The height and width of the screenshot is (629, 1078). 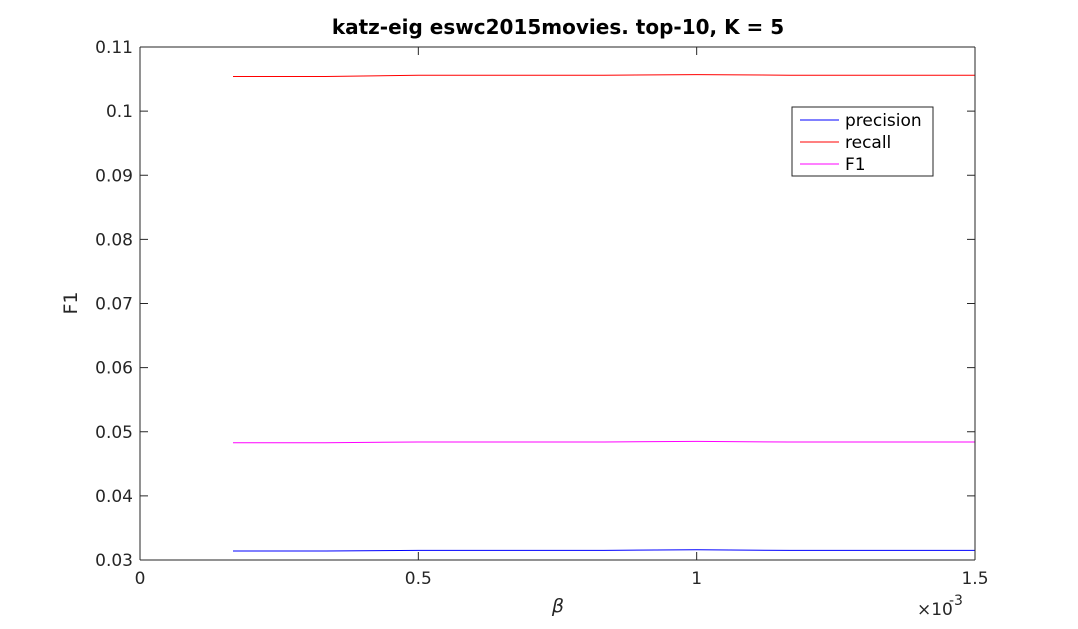 I want to click on chart-title: katz-eig eswc2015movies. top-10, K = 5, so click(x=558, y=27).